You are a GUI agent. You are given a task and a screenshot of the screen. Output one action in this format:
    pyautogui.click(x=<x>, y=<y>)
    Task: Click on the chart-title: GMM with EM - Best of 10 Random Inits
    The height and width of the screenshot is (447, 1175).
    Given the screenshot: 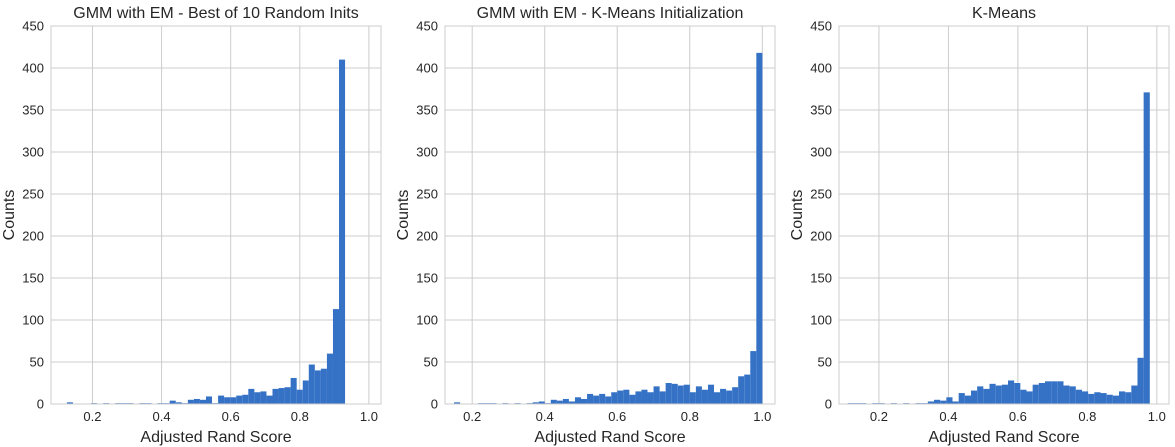 What is the action you would take?
    pyautogui.click(x=215, y=13)
    